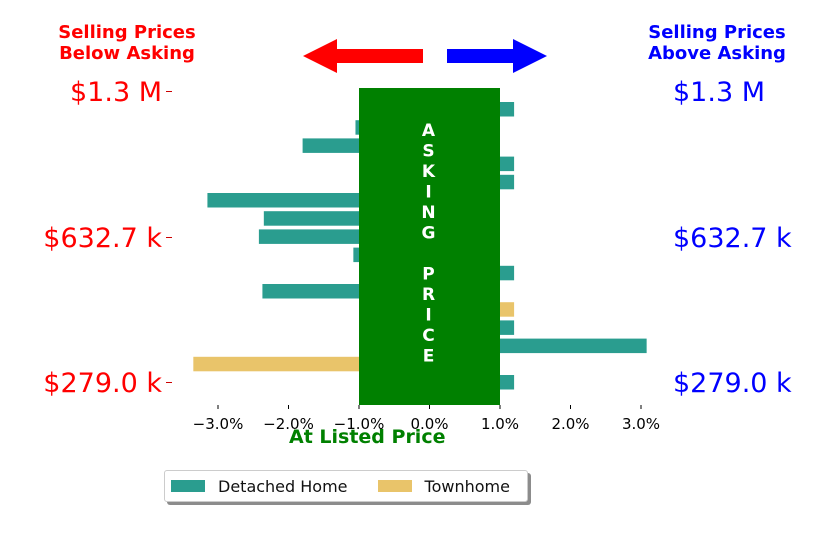 This screenshot has width=834, height=541. What do you see at coordinates (717, 43) in the screenshot?
I see `above-asking-title: Selling Prices Above Asking` at bounding box center [717, 43].